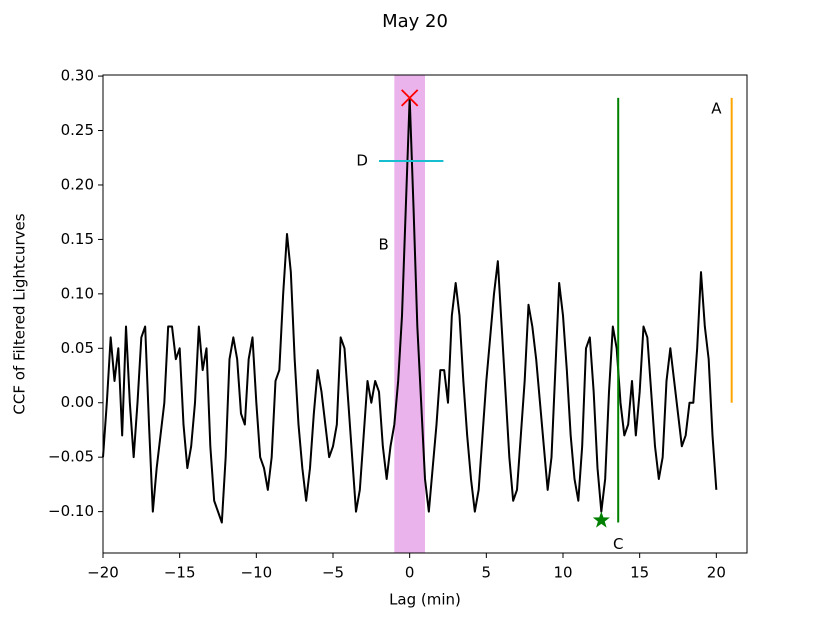  Describe the element at coordinates (77, 402) in the screenshot. I see `y-tick-label: 0.00` at that location.